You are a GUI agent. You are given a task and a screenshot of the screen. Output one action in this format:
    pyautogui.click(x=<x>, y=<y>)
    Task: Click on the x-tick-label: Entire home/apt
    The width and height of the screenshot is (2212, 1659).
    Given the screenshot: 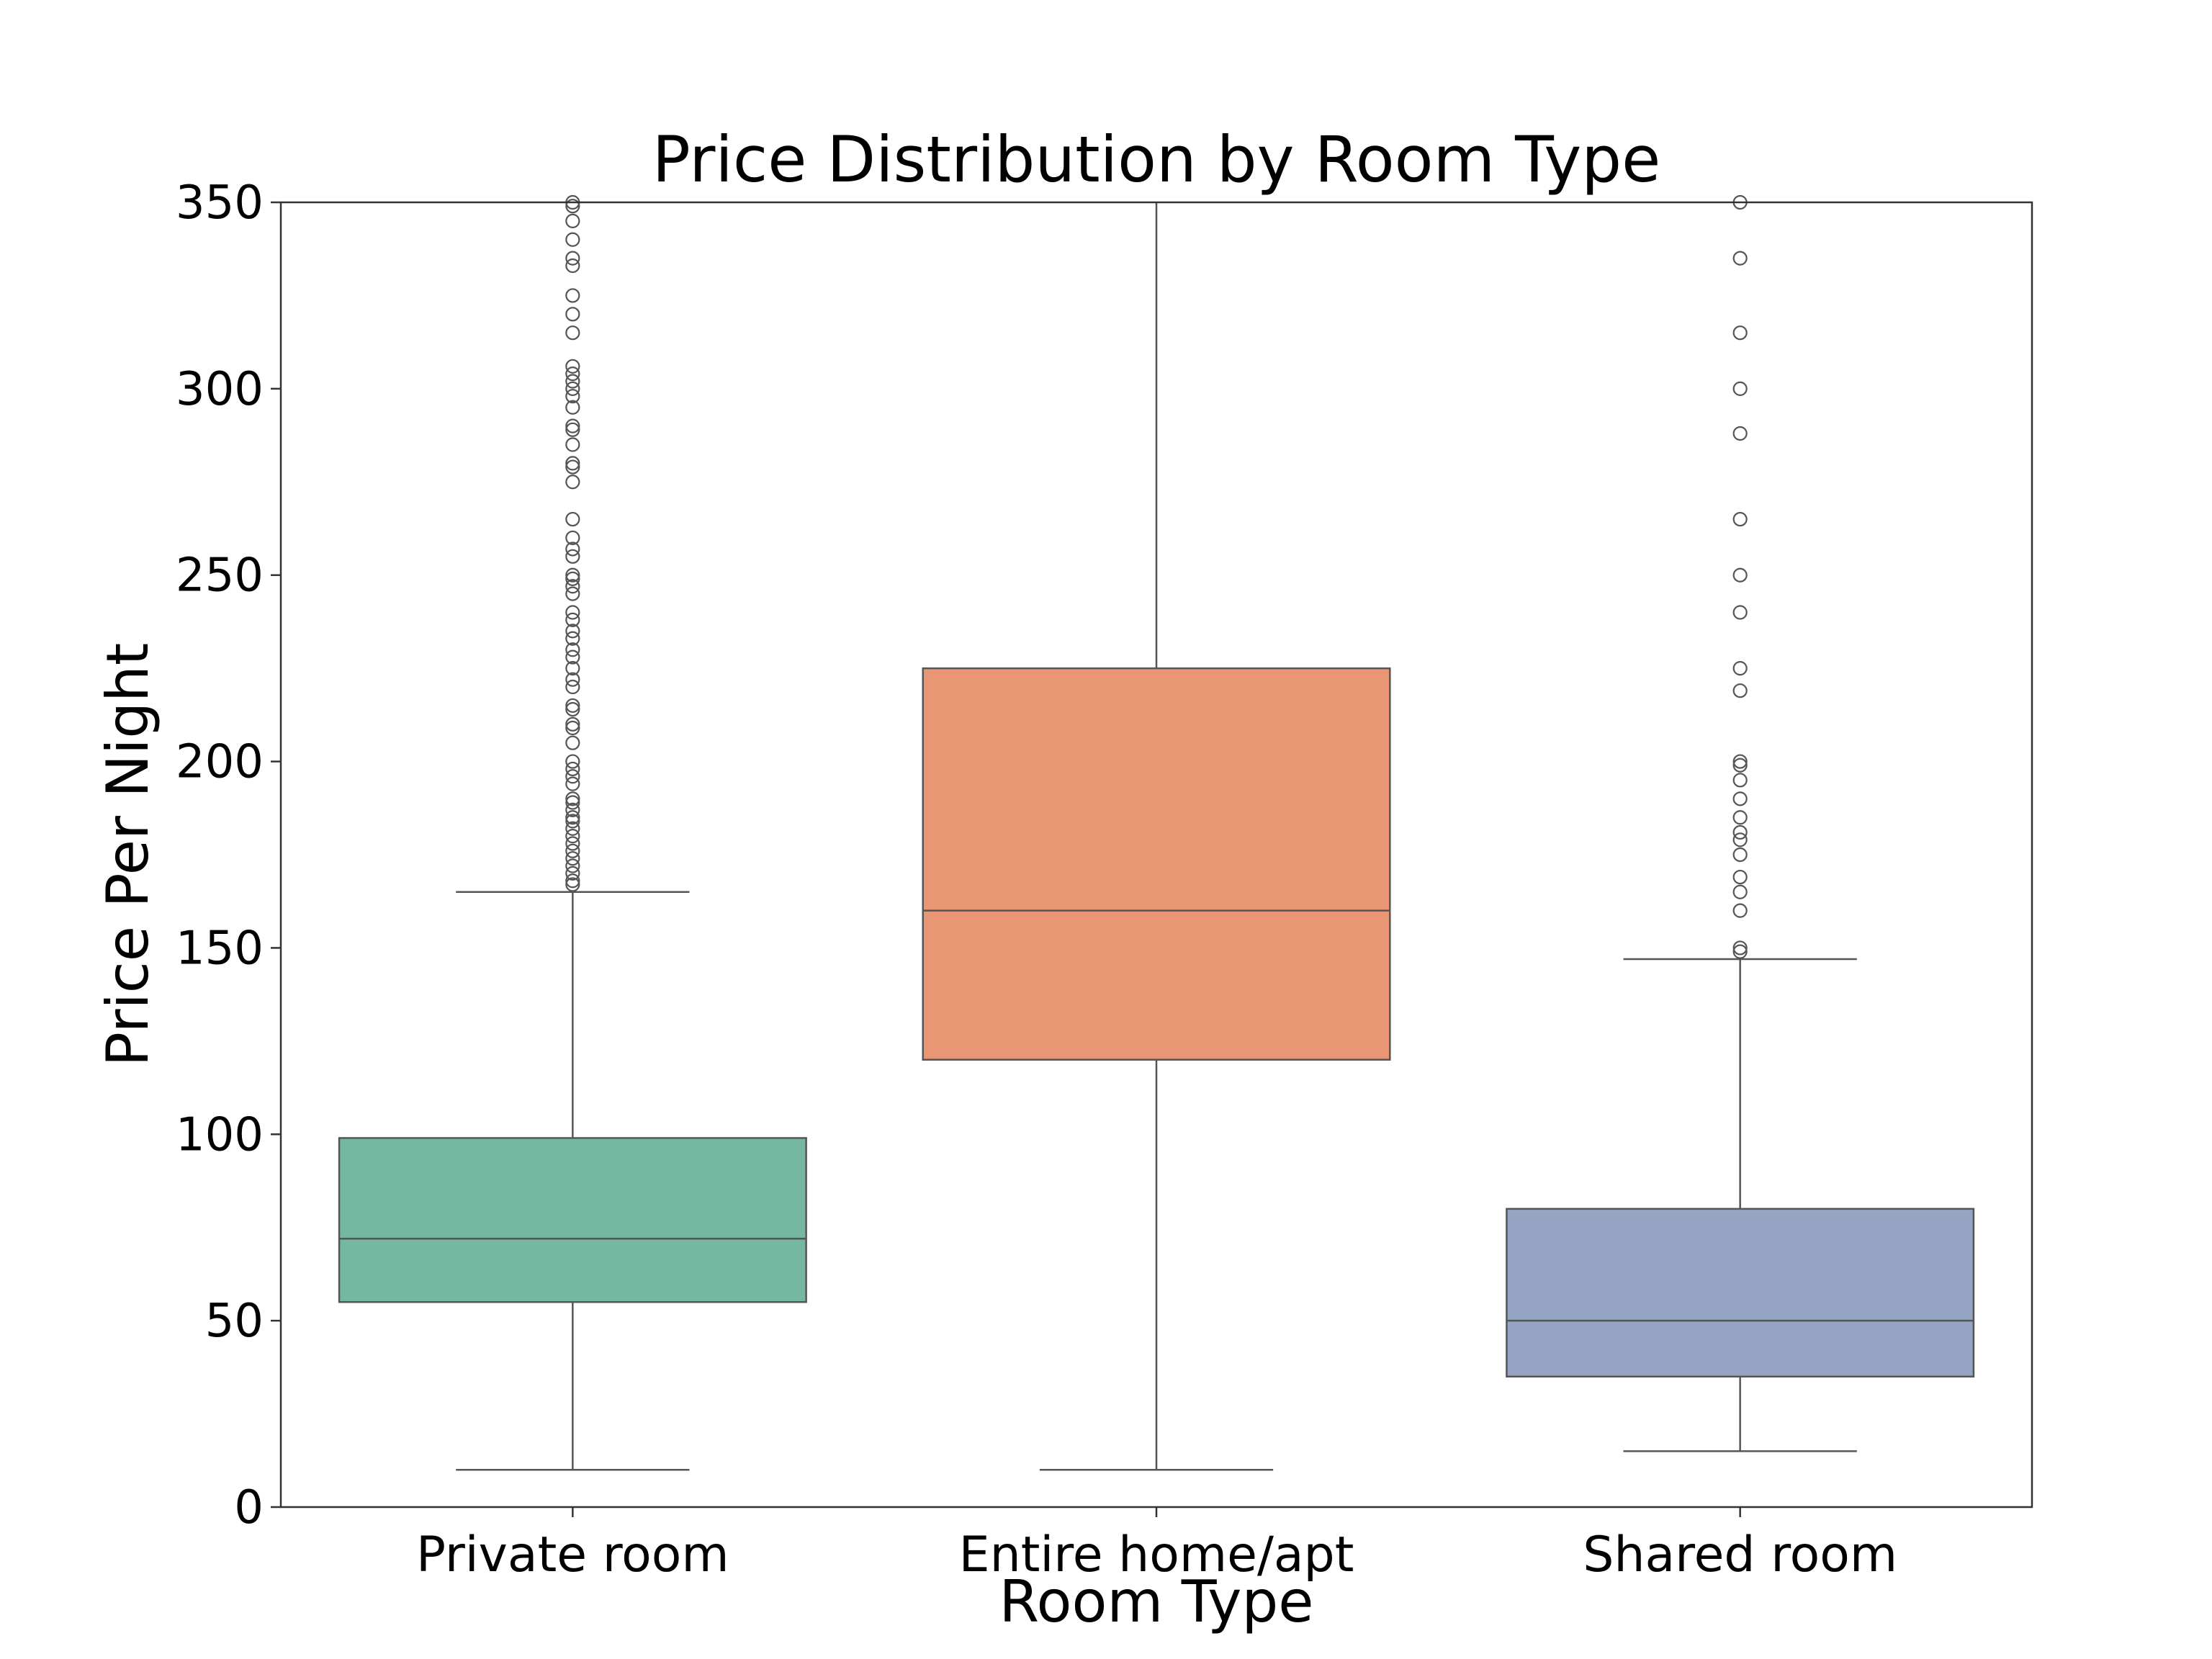 What is the action you would take?
    pyautogui.click(x=1156, y=1555)
    